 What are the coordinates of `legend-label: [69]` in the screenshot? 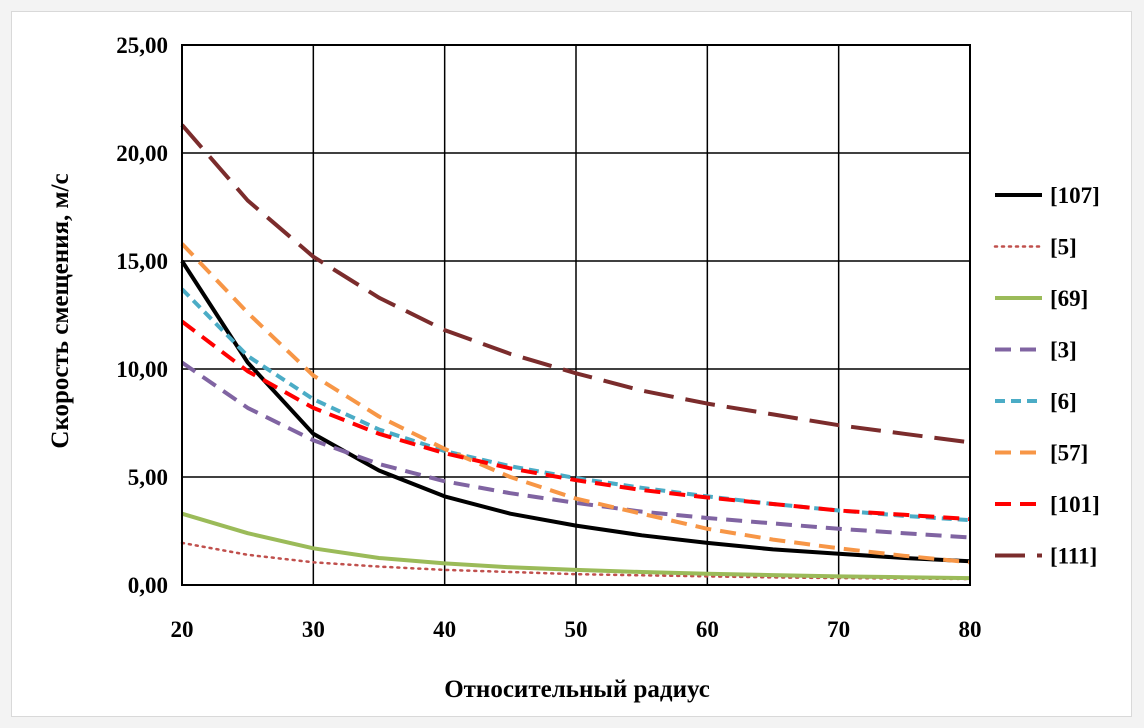 It's located at (1069, 298).